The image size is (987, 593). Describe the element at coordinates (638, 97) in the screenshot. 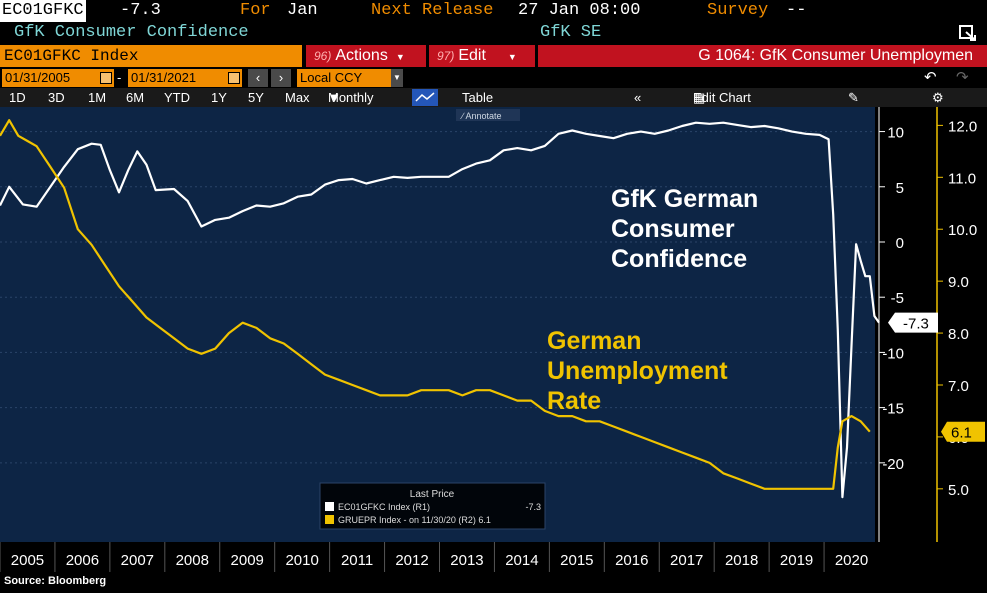

I see `collapse-icon: «` at that location.